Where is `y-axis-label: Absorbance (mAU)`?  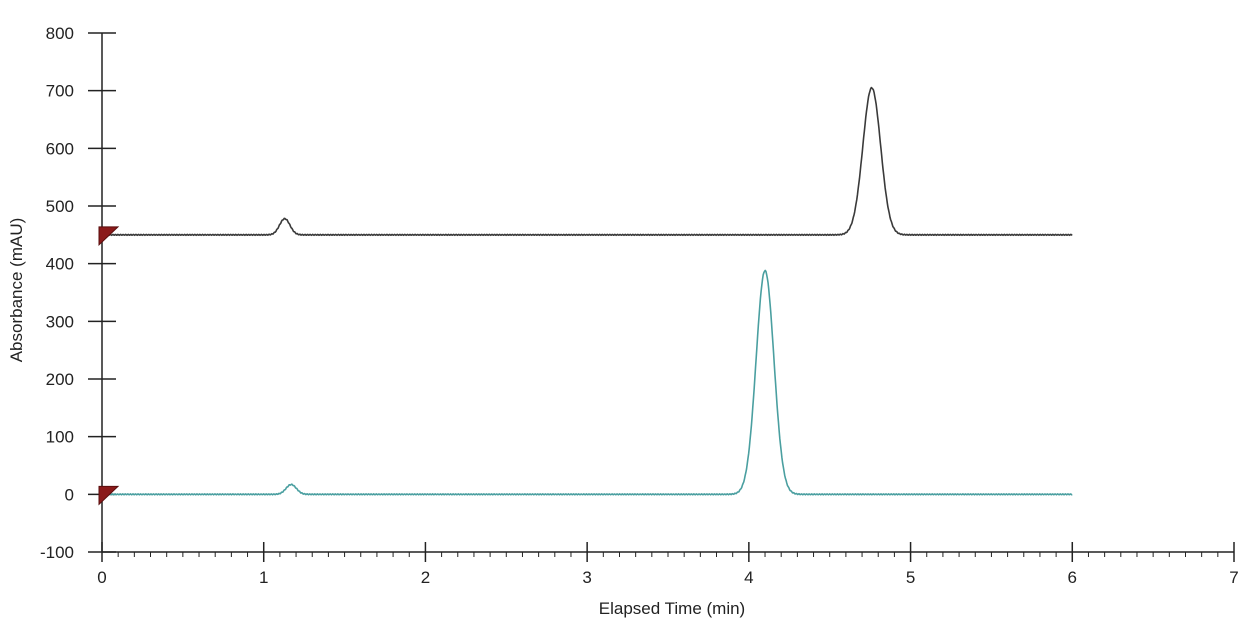
y-axis-label: Absorbance (mAU) is located at coordinates (16, 290).